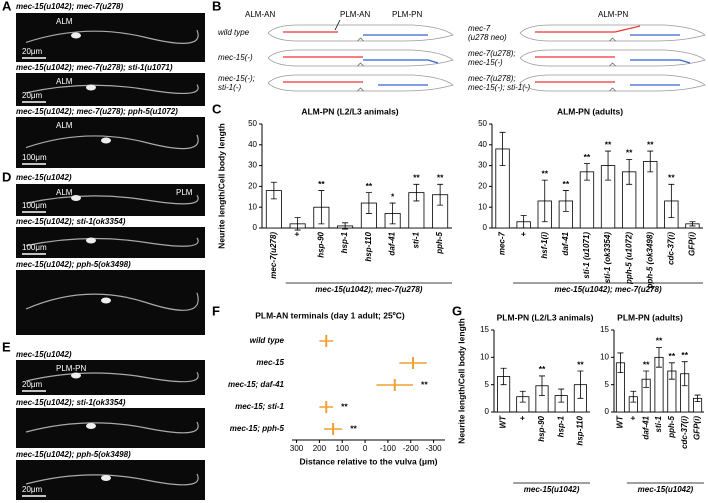 This screenshot has width=708, height=503. What do you see at coordinates (349, 111) in the screenshot?
I see `chart-title: ALM-PN (L2/L3 animals)` at bounding box center [349, 111].